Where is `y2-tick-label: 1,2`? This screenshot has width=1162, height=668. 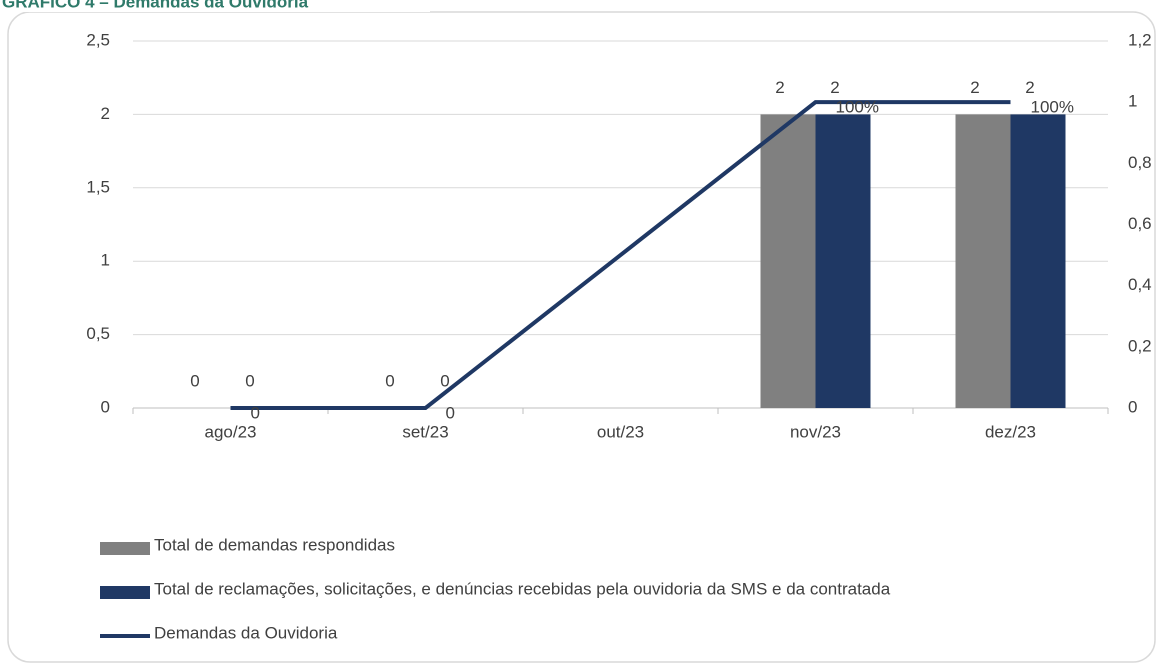
y2-tick-label: 1,2 is located at coordinates (1140, 39).